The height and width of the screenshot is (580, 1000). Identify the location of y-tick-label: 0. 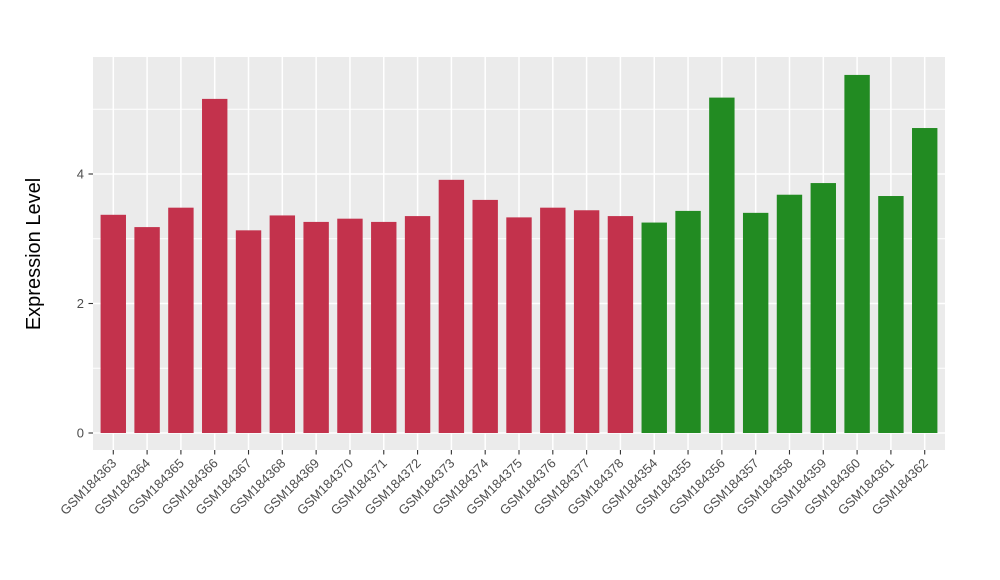
(80, 433).